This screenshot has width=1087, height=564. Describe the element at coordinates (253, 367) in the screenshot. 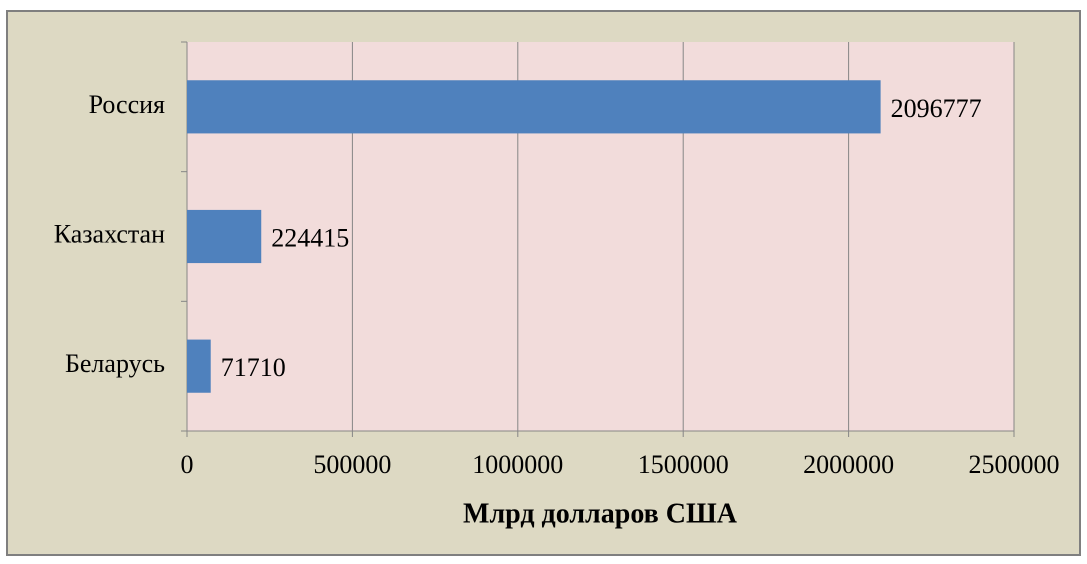

I see `data-label: 71710` at that location.